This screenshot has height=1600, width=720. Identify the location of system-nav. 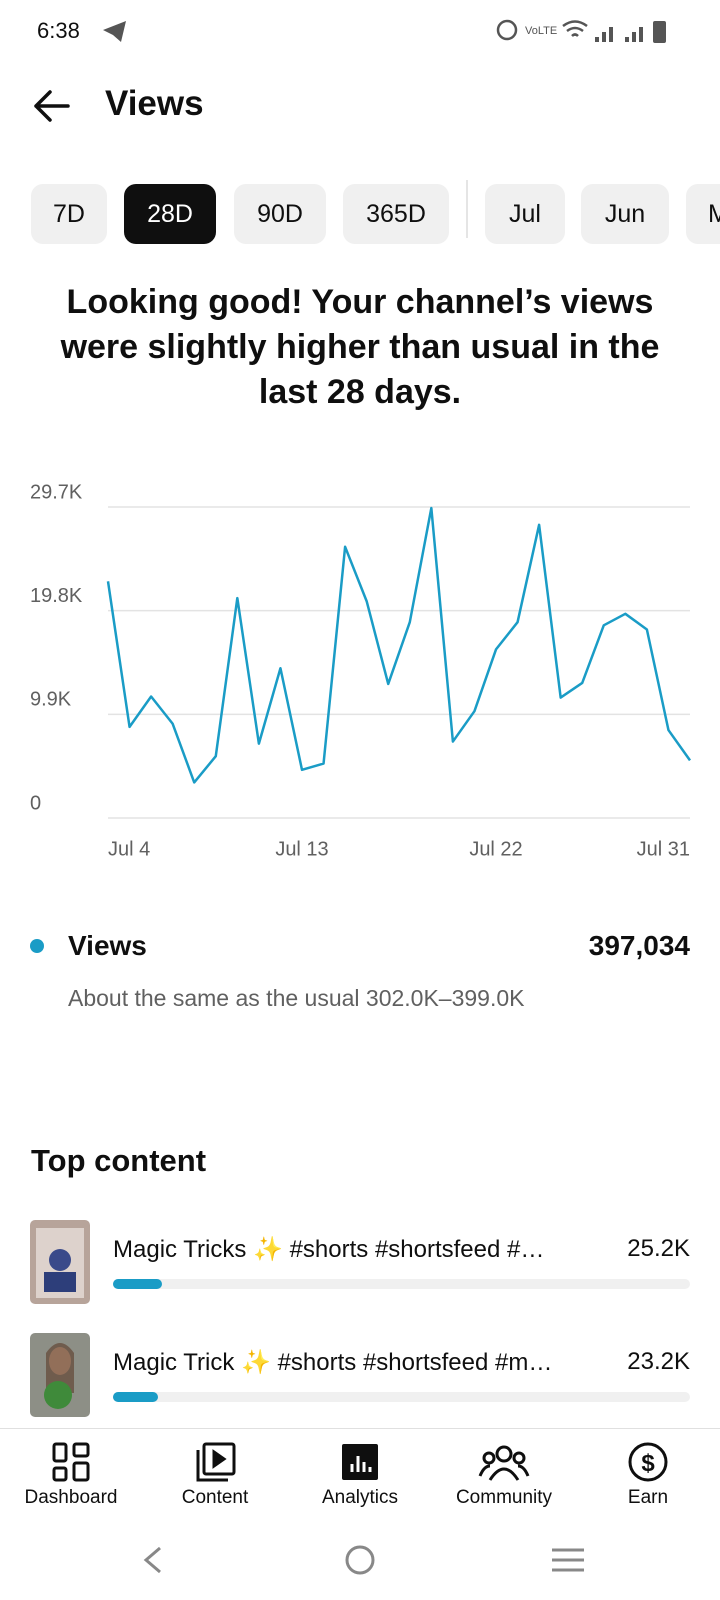
(363, 1560).